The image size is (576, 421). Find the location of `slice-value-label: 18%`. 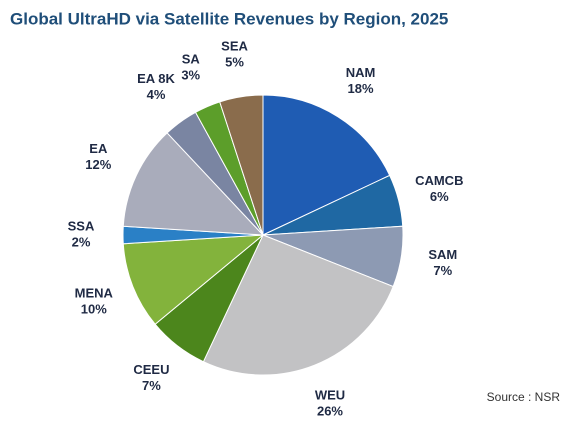

slice-value-label: 18% is located at coordinates (361, 88).